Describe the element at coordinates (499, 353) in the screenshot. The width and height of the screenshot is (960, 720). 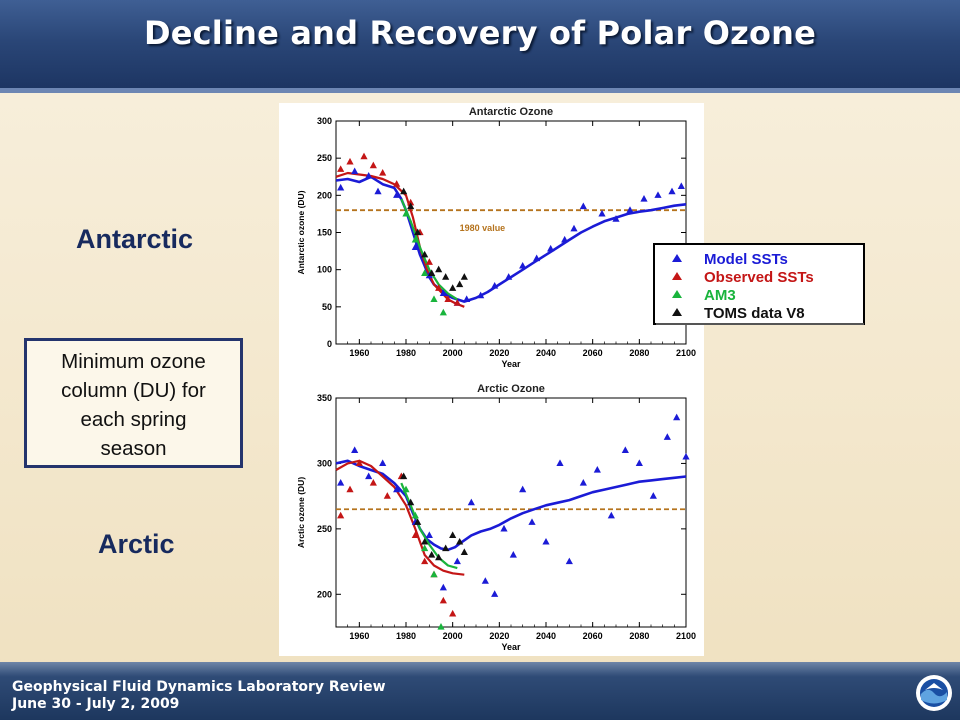
I see `x-tick-label: 2020` at that location.